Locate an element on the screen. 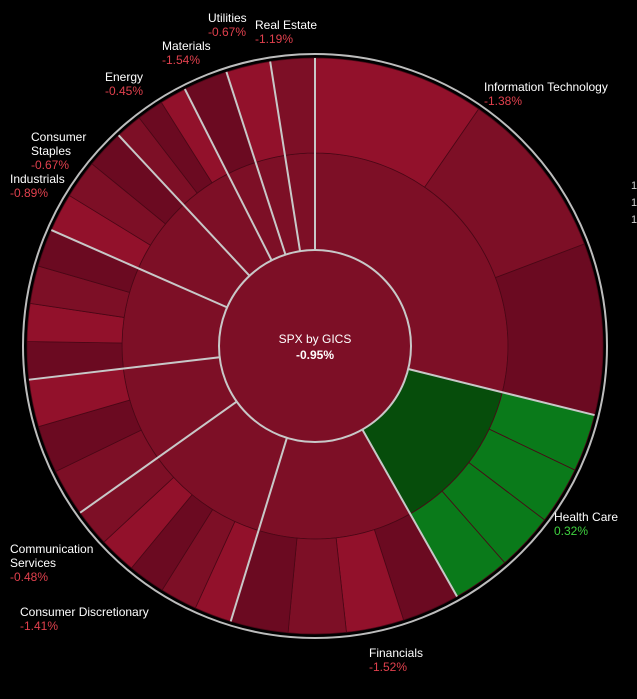 Image resolution: width=637 pixels, height=699 pixels. edge-number-1: 1 is located at coordinates (634, 186).